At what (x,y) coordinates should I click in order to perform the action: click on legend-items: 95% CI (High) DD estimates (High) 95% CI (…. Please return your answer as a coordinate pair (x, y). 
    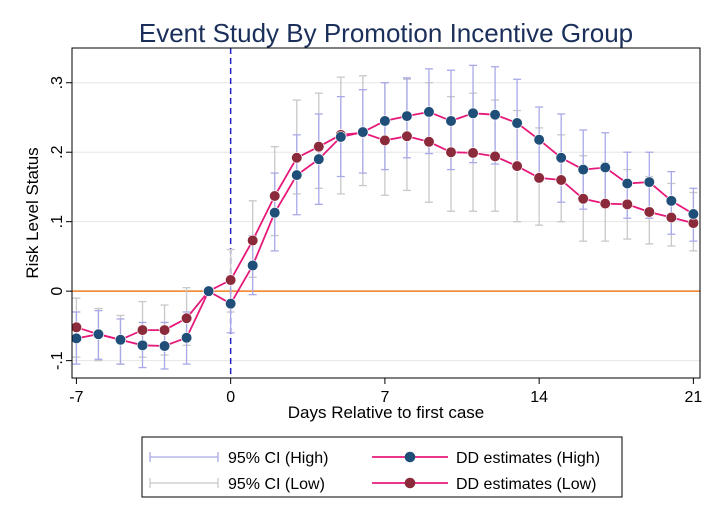
    Looking at the image, I should click on (374, 471).